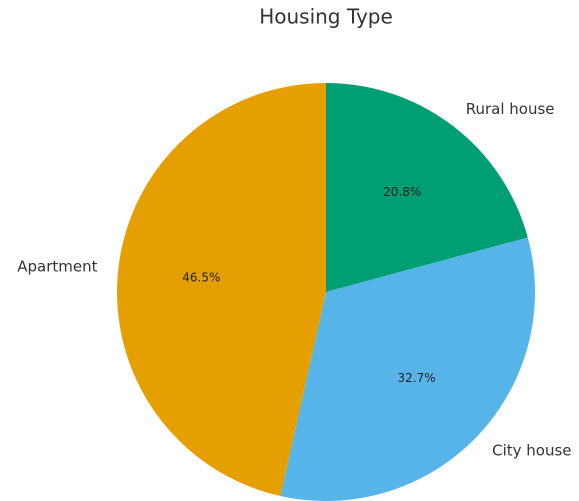  What do you see at coordinates (57, 266) in the screenshot?
I see `slice-label: Apartment` at bounding box center [57, 266].